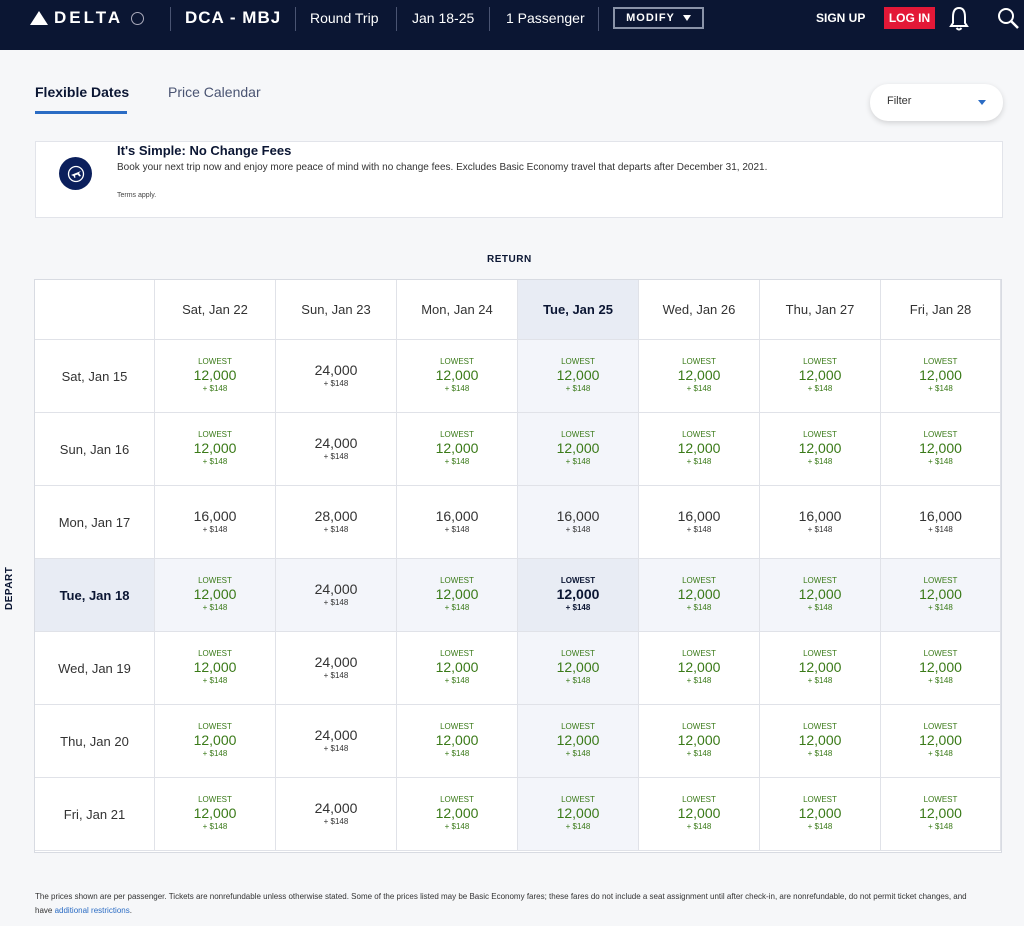 Image resolution: width=1024 pixels, height=926 pixels. I want to click on tab-flexible-dates: Flexible Dates, so click(82, 92).